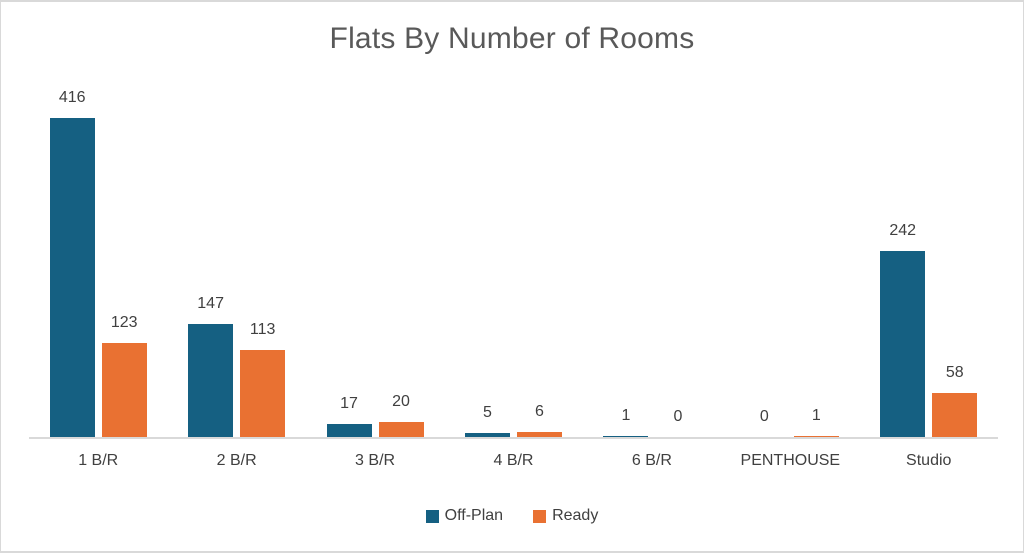 The height and width of the screenshot is (553, 1024). I want to click on x-axis-line, so click(513, 438).